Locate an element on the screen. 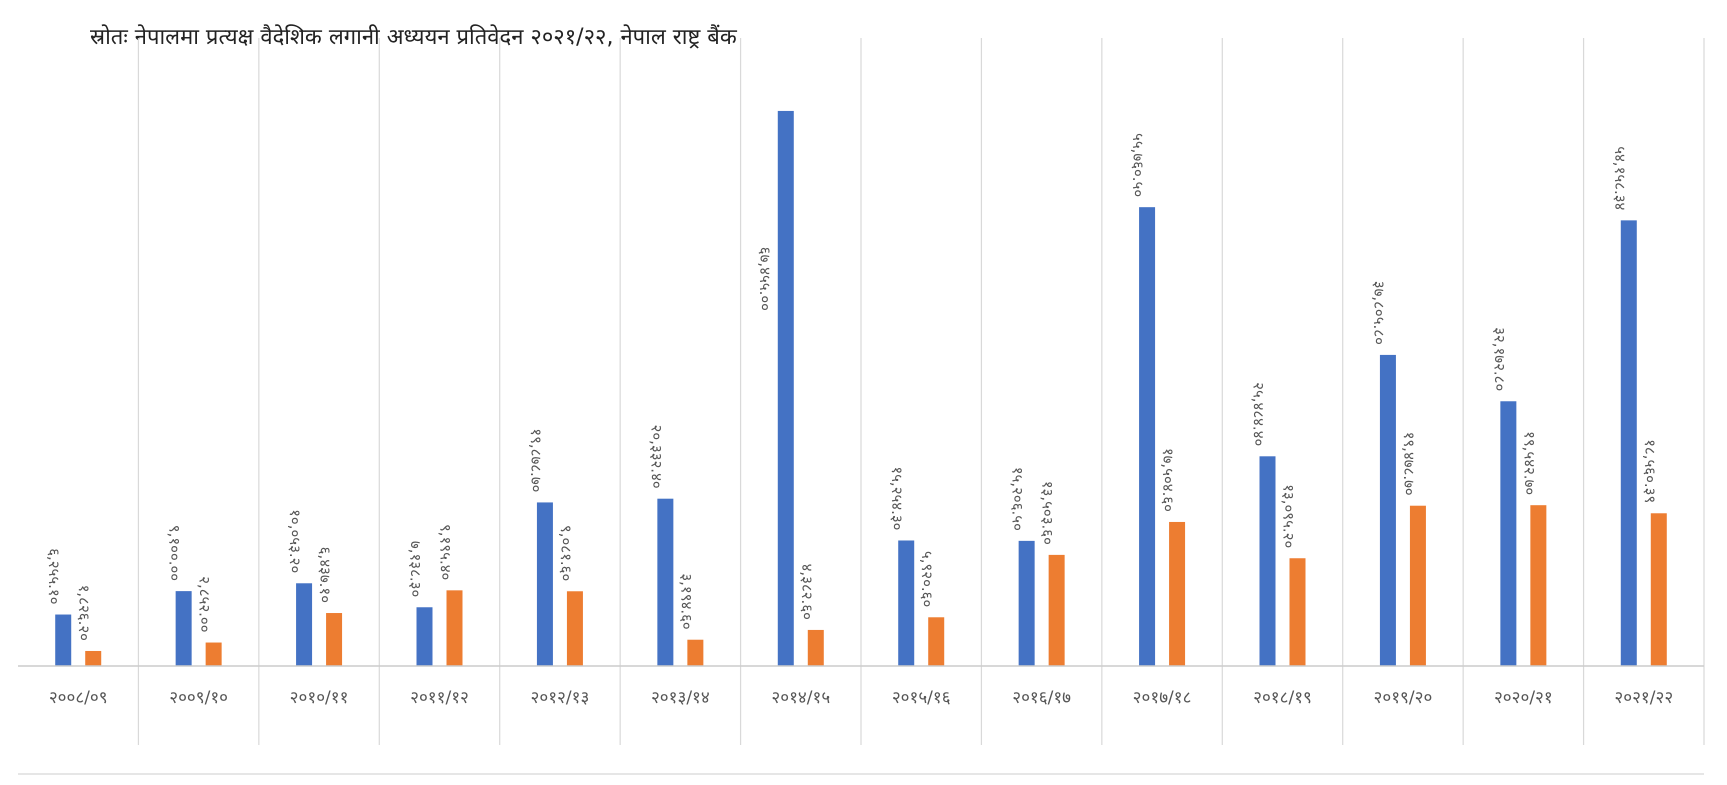  data-label: १३,५०३.६० is located at coordinates (1048, 513).